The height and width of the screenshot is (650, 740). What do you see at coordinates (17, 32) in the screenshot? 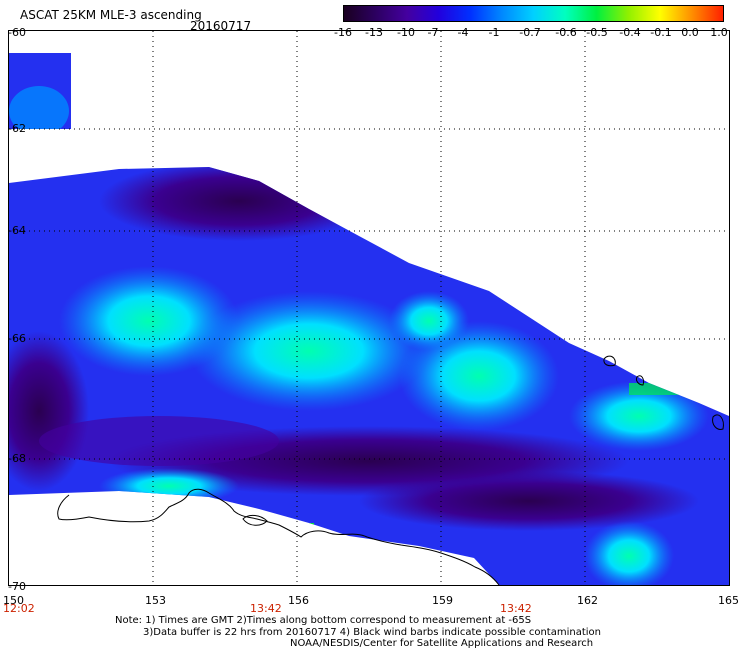
I see `lat-label-0: -60` at bounding box center [17, 32].